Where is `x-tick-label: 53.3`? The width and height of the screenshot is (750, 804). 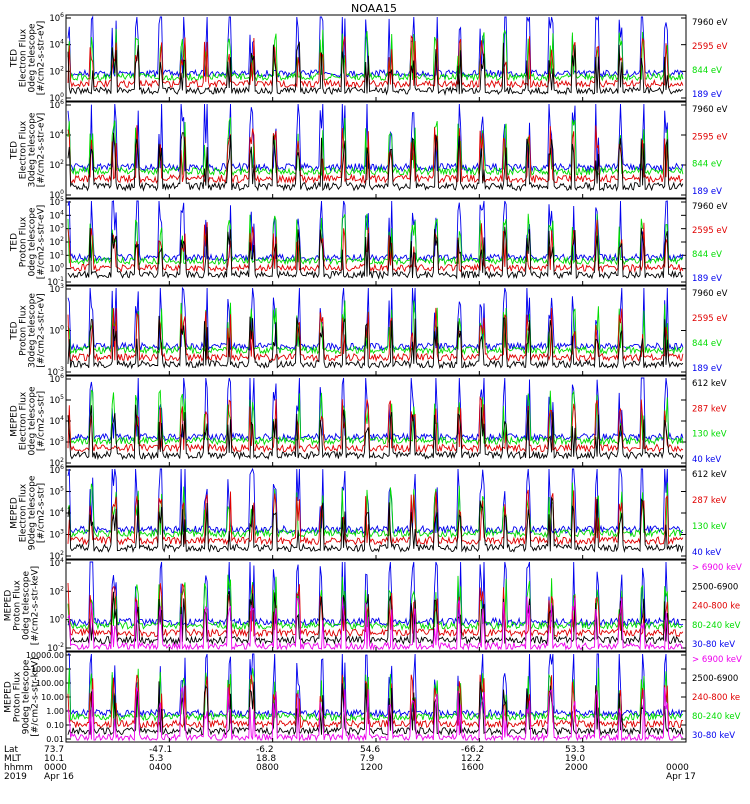
x-tick-label: 53.3 is located at coordinates (575, 750).